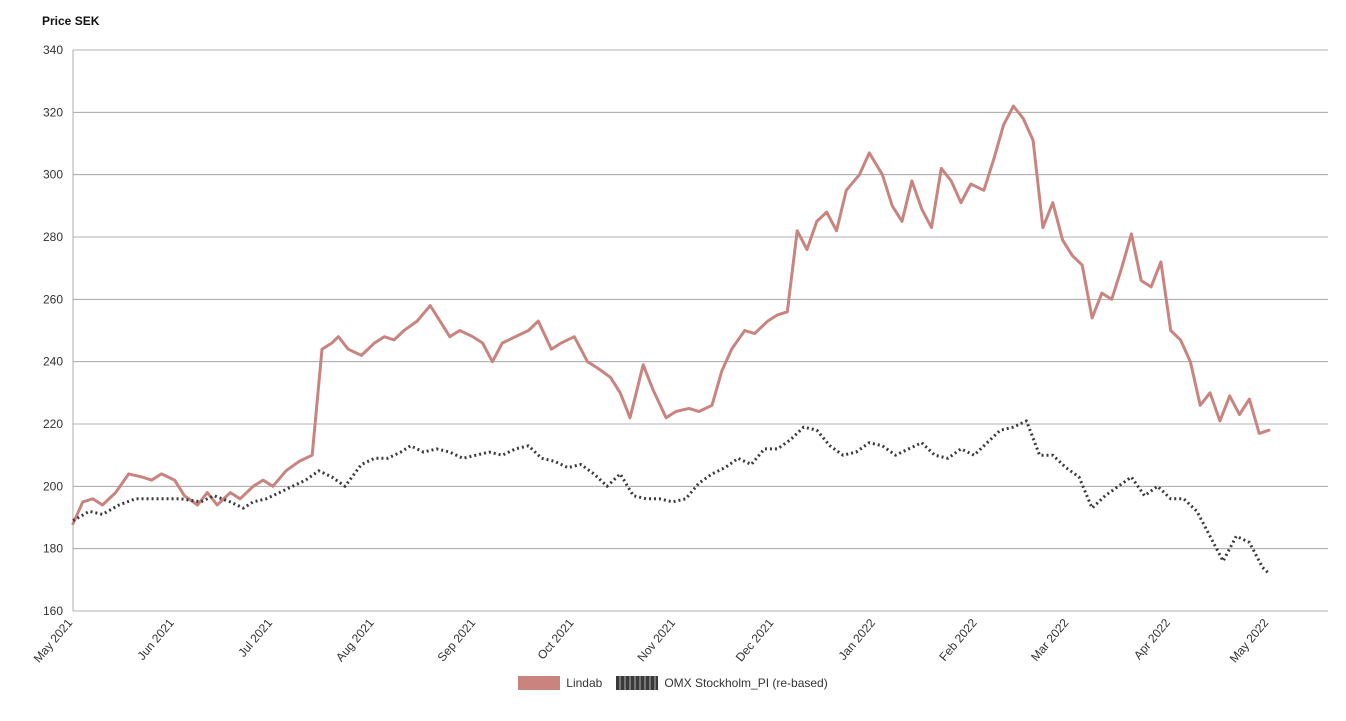 Image resolution: width=1346 pixels, height=721 pixels. I want to click on y-tick-label: 200, so click(53, 486).